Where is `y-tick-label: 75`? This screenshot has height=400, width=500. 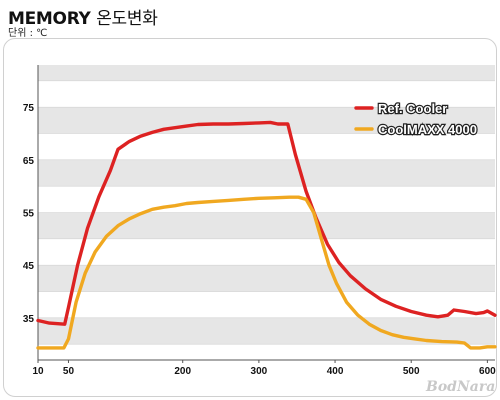
y-tick-label: 75 is located at coordinates (29, 108).